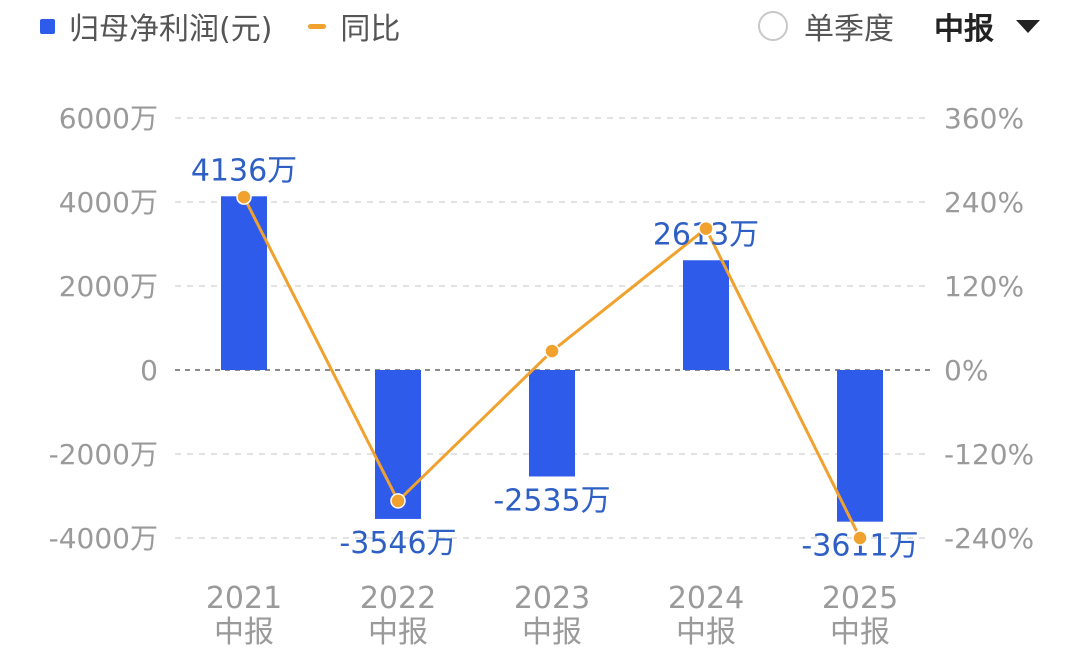 The width and height of the screenshot is (1080, 665). I want to click on period-dropdown: 中报, so click(987, 26).